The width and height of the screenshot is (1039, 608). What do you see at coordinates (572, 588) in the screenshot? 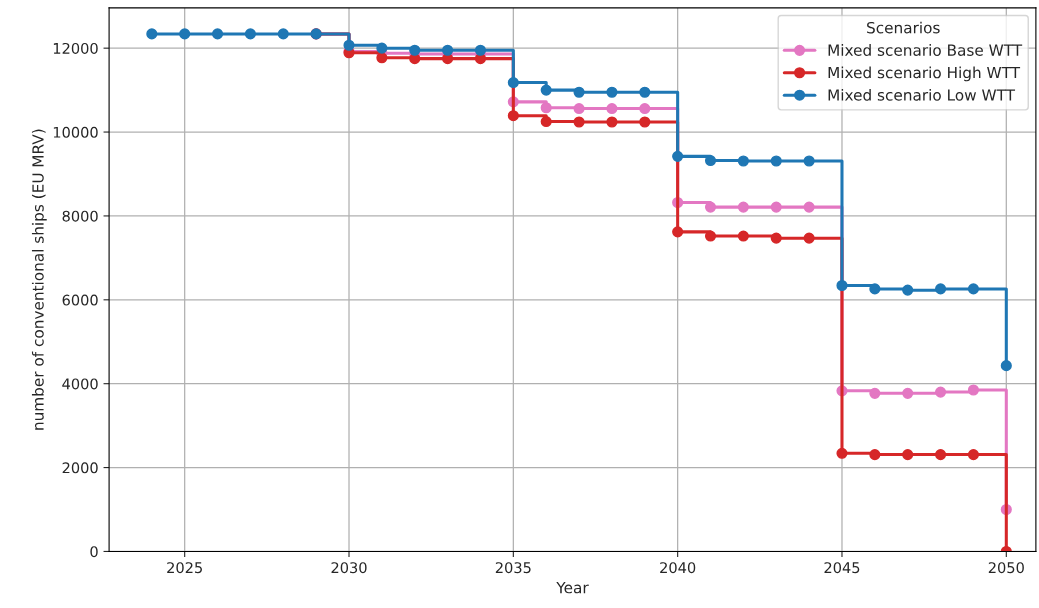
I see `x-axis-title: Year` at bounding box center [572, 588].